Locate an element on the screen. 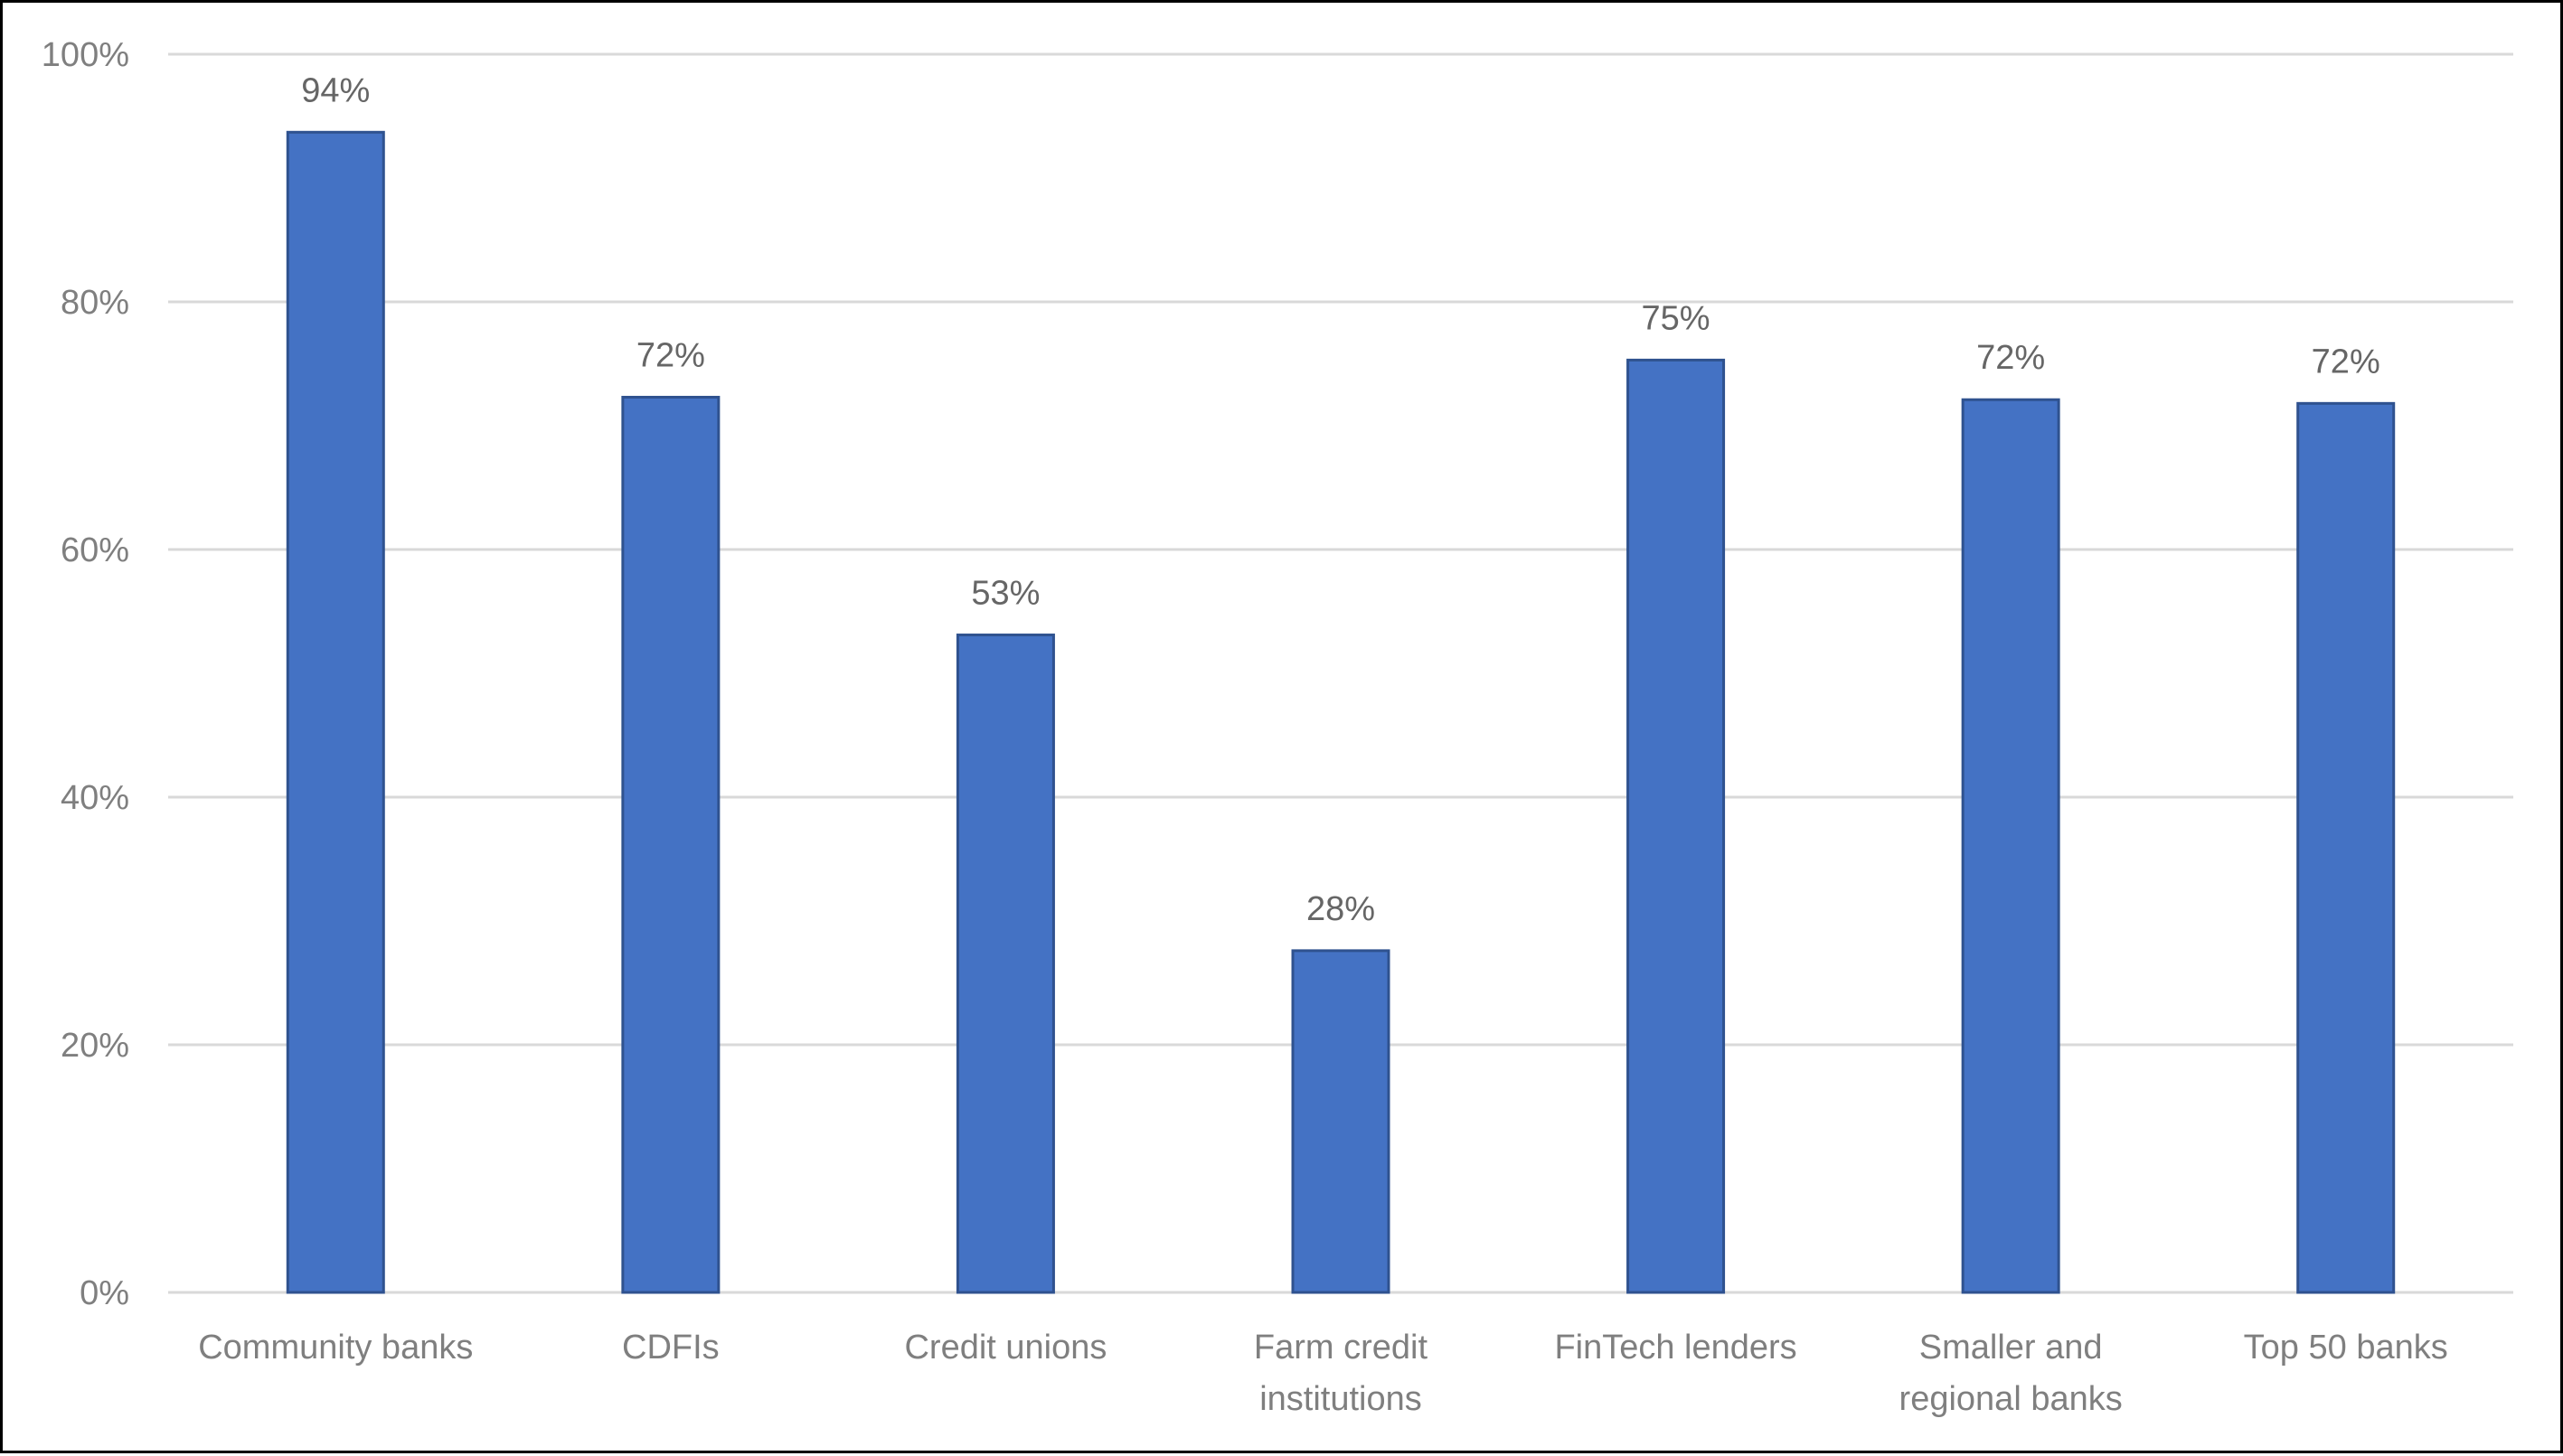 This screenshot has height=1456, width=2563. x-tick-label: Credit unions is located at coordinates (1005, 1348).